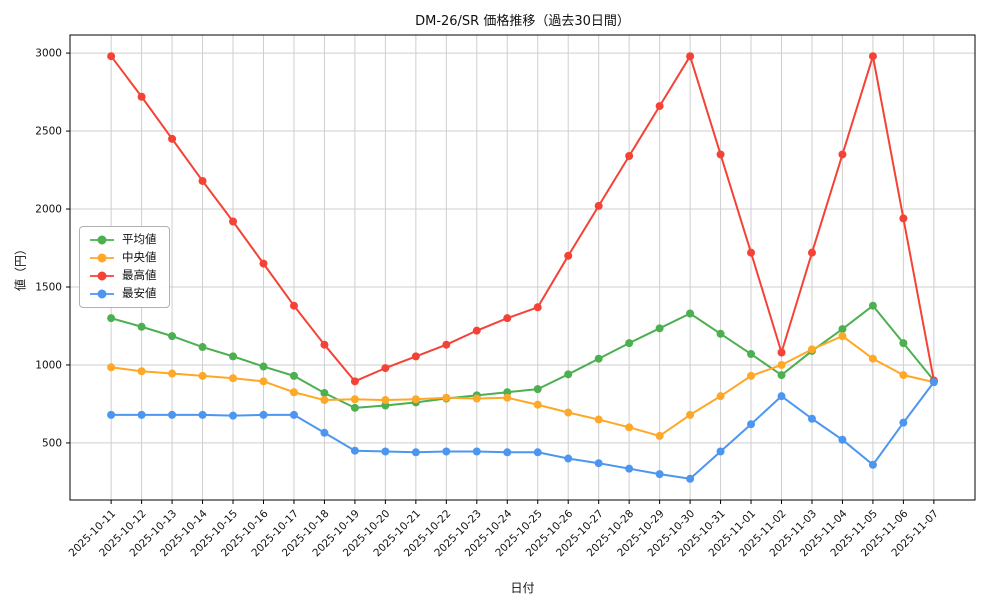 Image resolution: width=1000 pixels, height=600 pixels. What do you see at coordinates (48, 365) in the screenshot?
I see `svg-text: 1000` at bounding box center [48, 365].